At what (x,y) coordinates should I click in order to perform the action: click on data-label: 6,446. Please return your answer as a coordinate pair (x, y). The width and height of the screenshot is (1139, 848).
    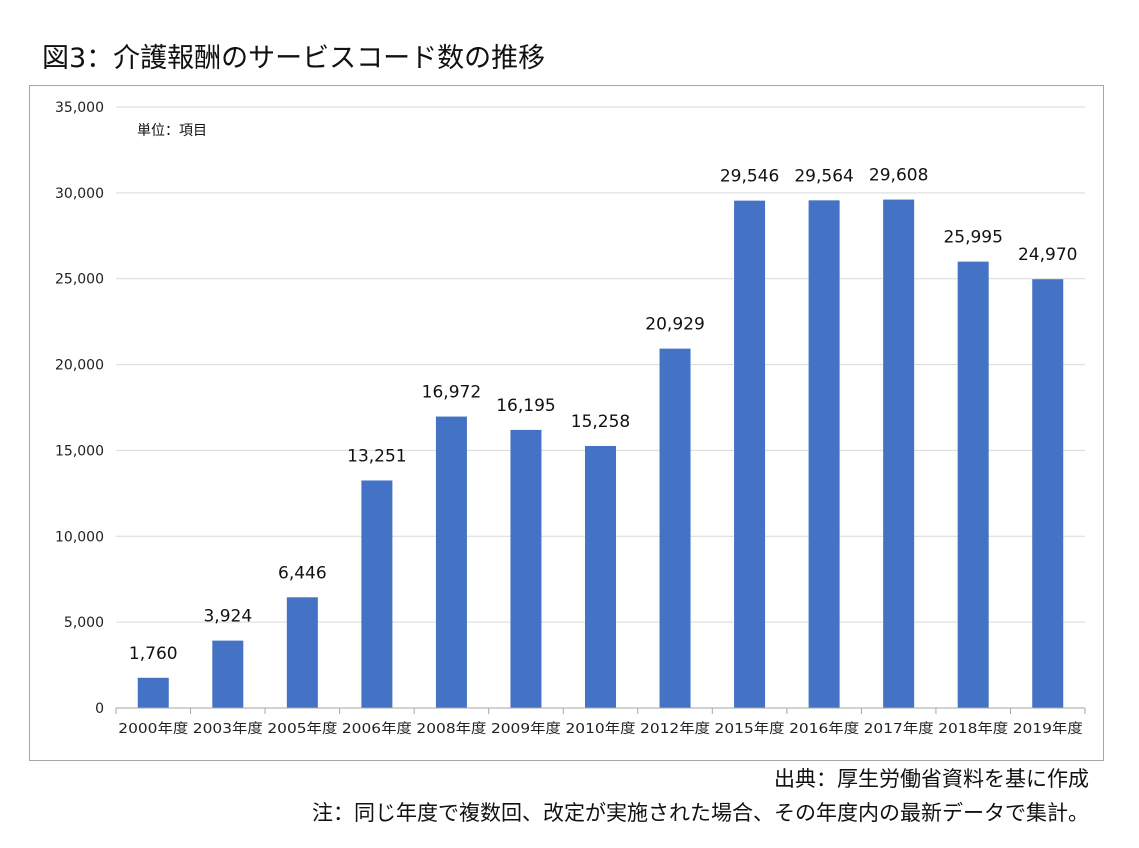
    Looking at the image, I should click on (302, 573).